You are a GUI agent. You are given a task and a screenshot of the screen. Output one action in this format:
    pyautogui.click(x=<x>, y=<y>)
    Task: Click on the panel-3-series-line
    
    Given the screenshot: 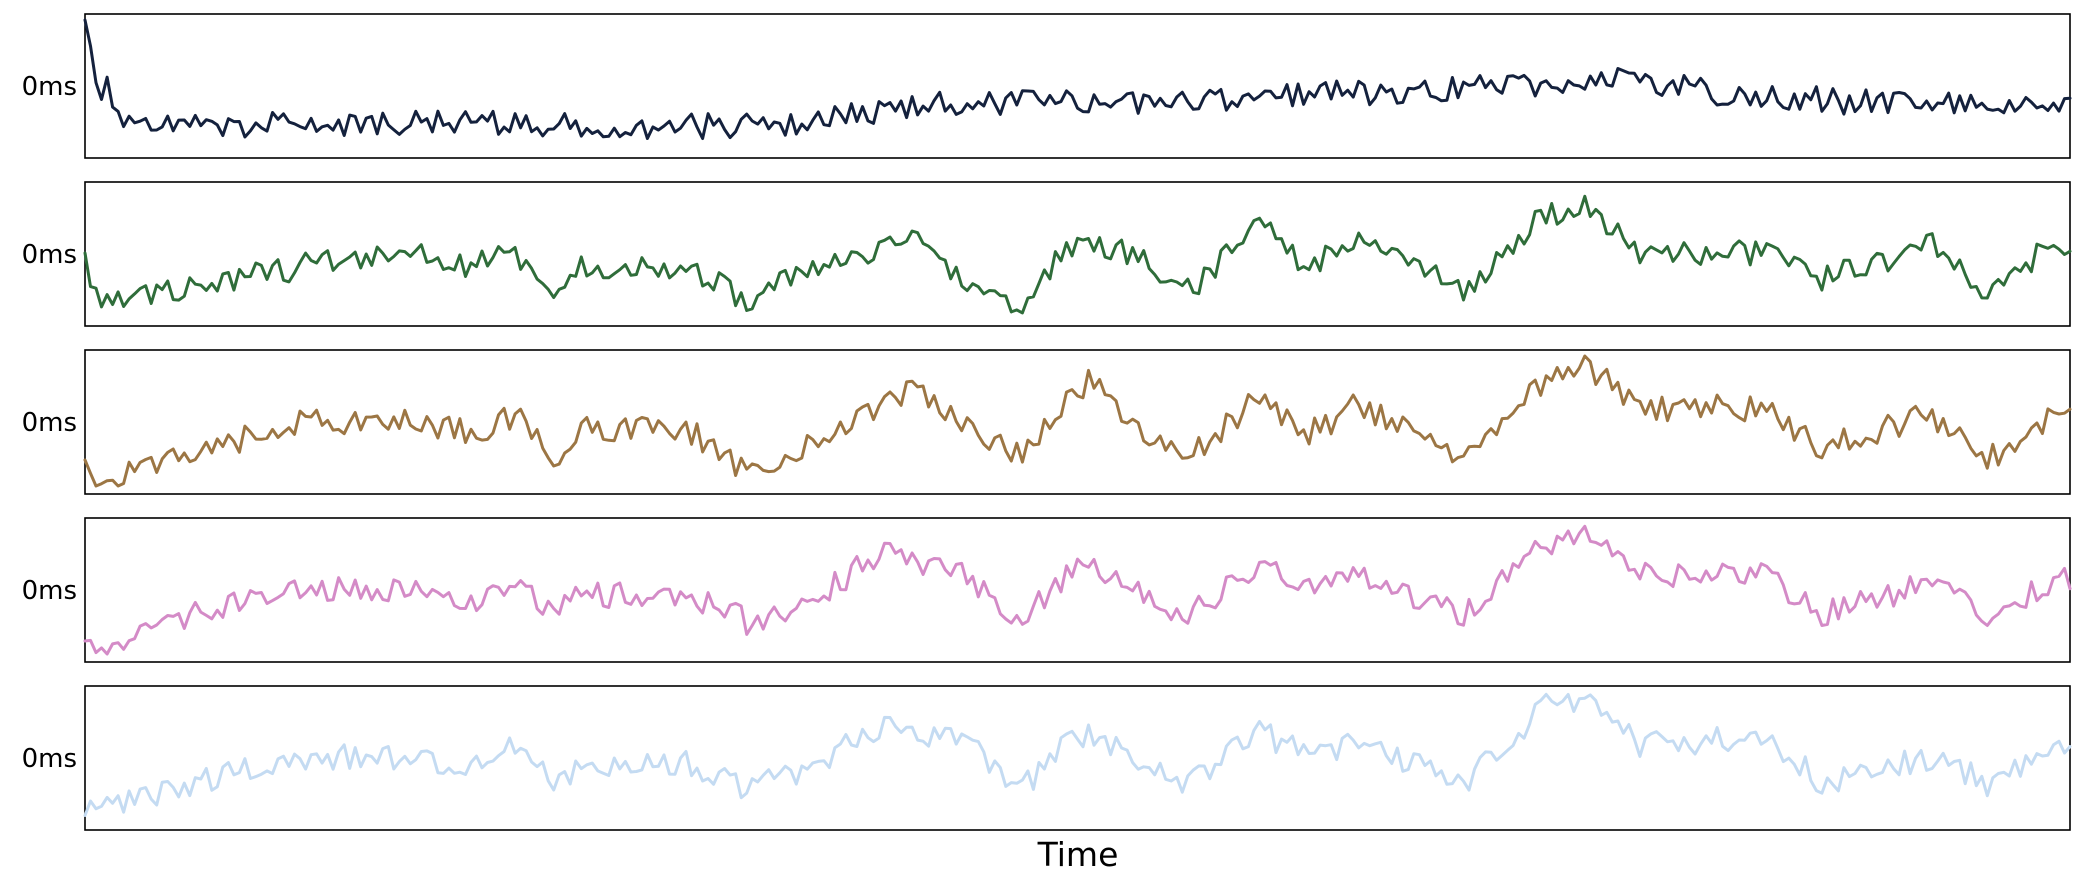 What is the action you would take?
    pyautogui.click(x=1077, y=421)
    